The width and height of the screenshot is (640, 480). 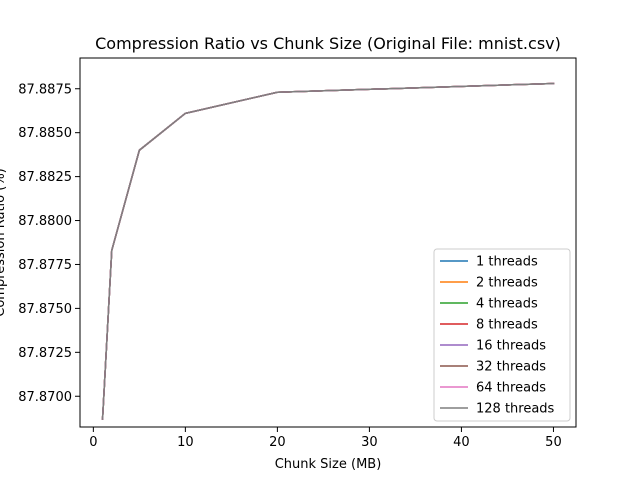 I want to click on legend-entry-label: 128 threads, so click(x=515, y=409).